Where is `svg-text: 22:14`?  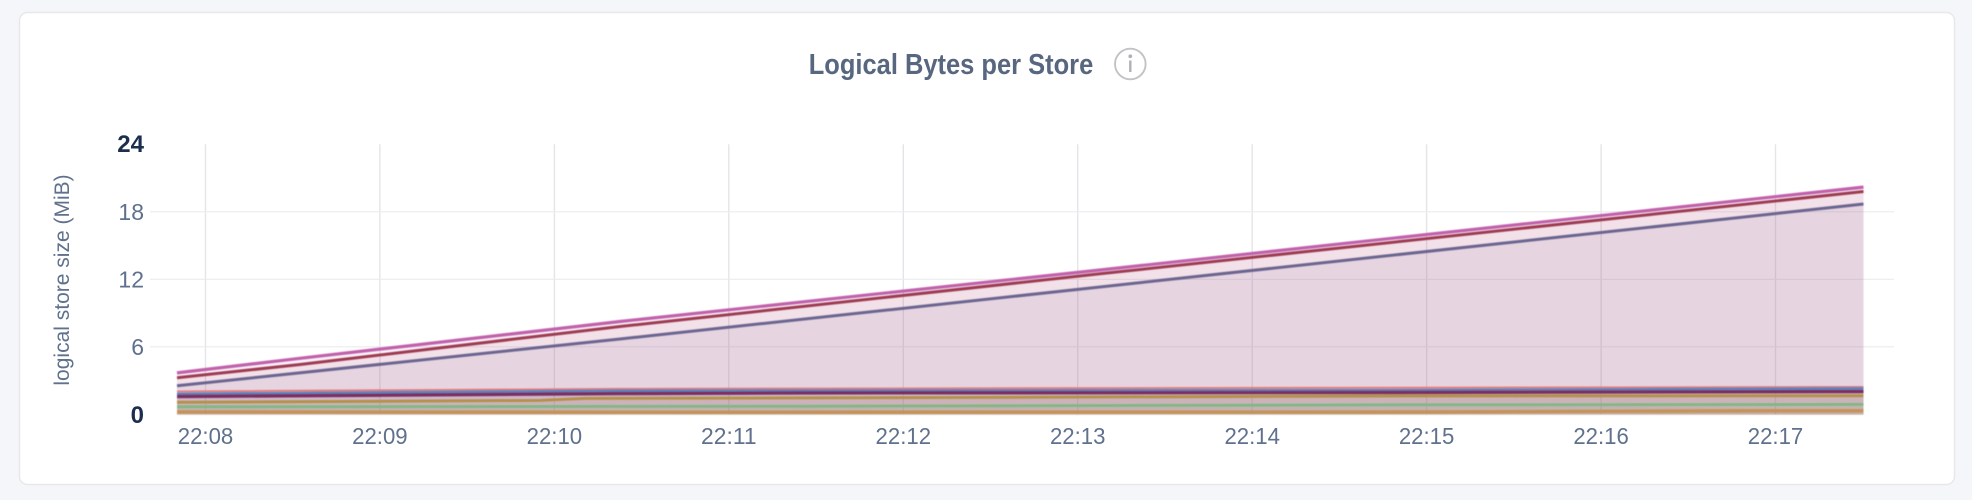
svg-text: 22:14 is located at coordinates (1252, 436).